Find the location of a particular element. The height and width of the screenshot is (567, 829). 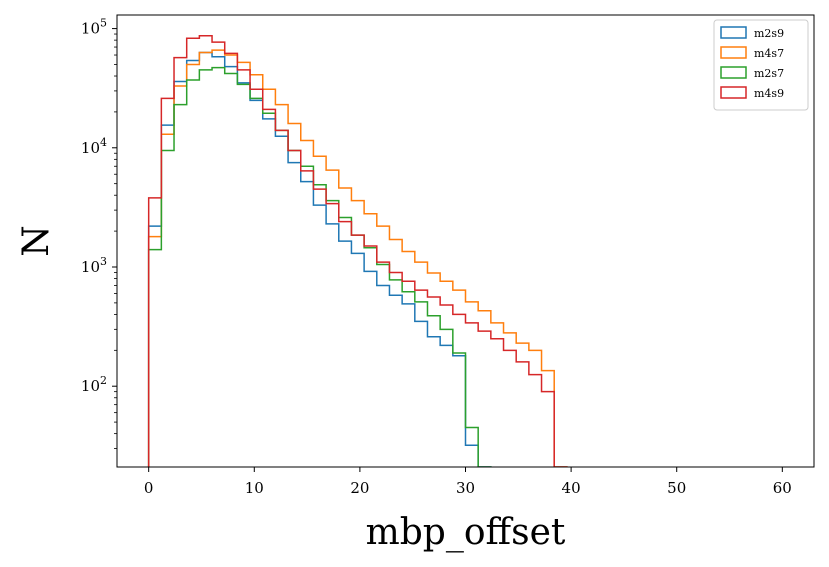

legend-label-m2s9: m2s9 is located at coordinates (769, 33).